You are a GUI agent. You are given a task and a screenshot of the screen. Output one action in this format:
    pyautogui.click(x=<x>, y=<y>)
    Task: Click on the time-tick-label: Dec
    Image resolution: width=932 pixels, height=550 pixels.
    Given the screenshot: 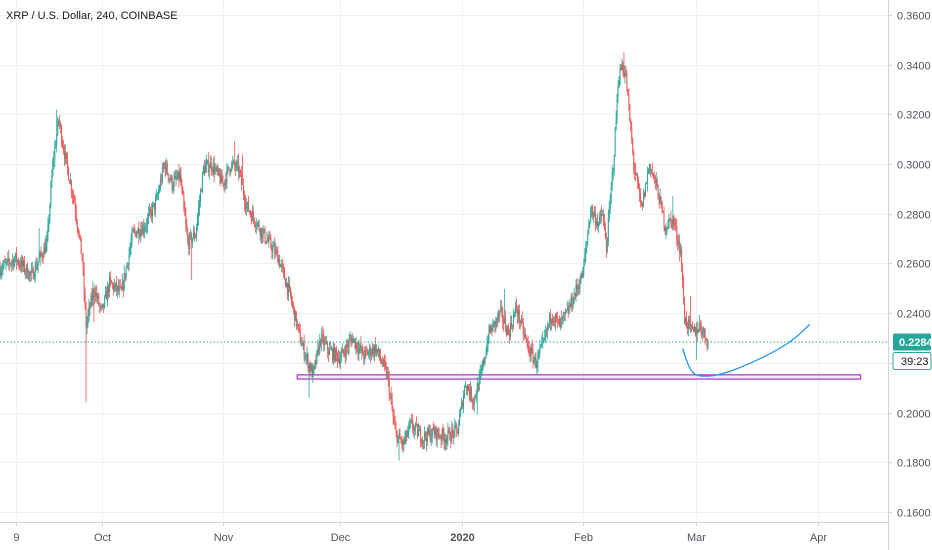 What is the action you would take?
    pyautogui.click(x=341, y=538)
    